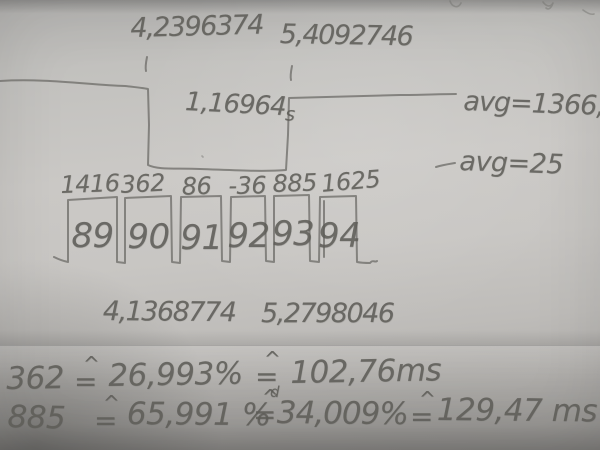  I want to click on avg-lower-label: avg=25, so click(511, 163).